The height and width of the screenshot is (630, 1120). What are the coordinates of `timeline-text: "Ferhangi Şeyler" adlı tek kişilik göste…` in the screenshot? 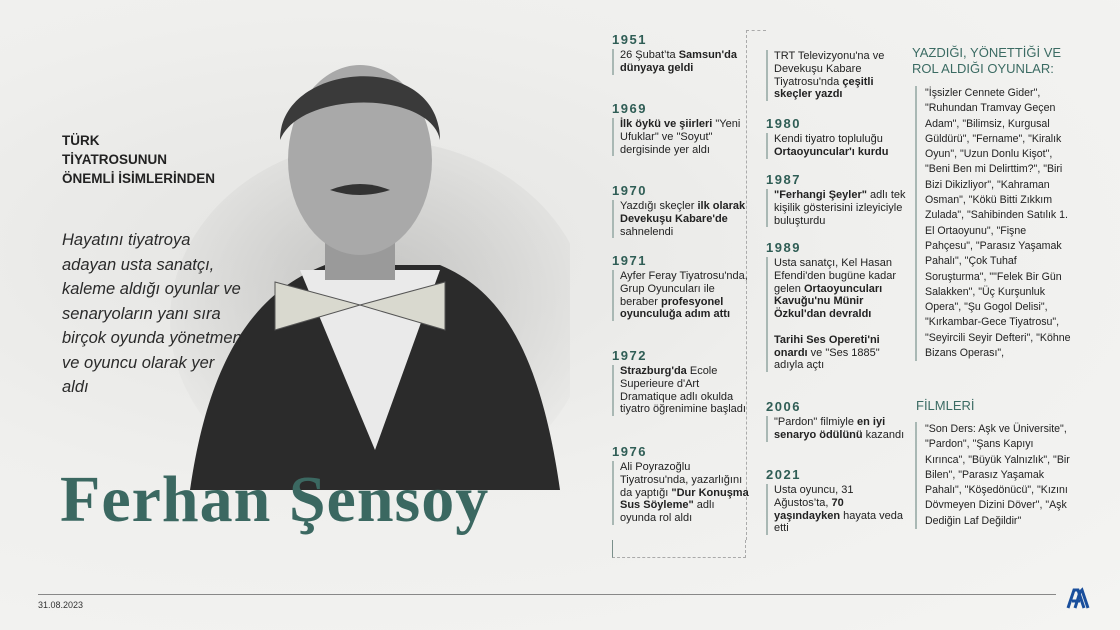 It's located at (836, 208).